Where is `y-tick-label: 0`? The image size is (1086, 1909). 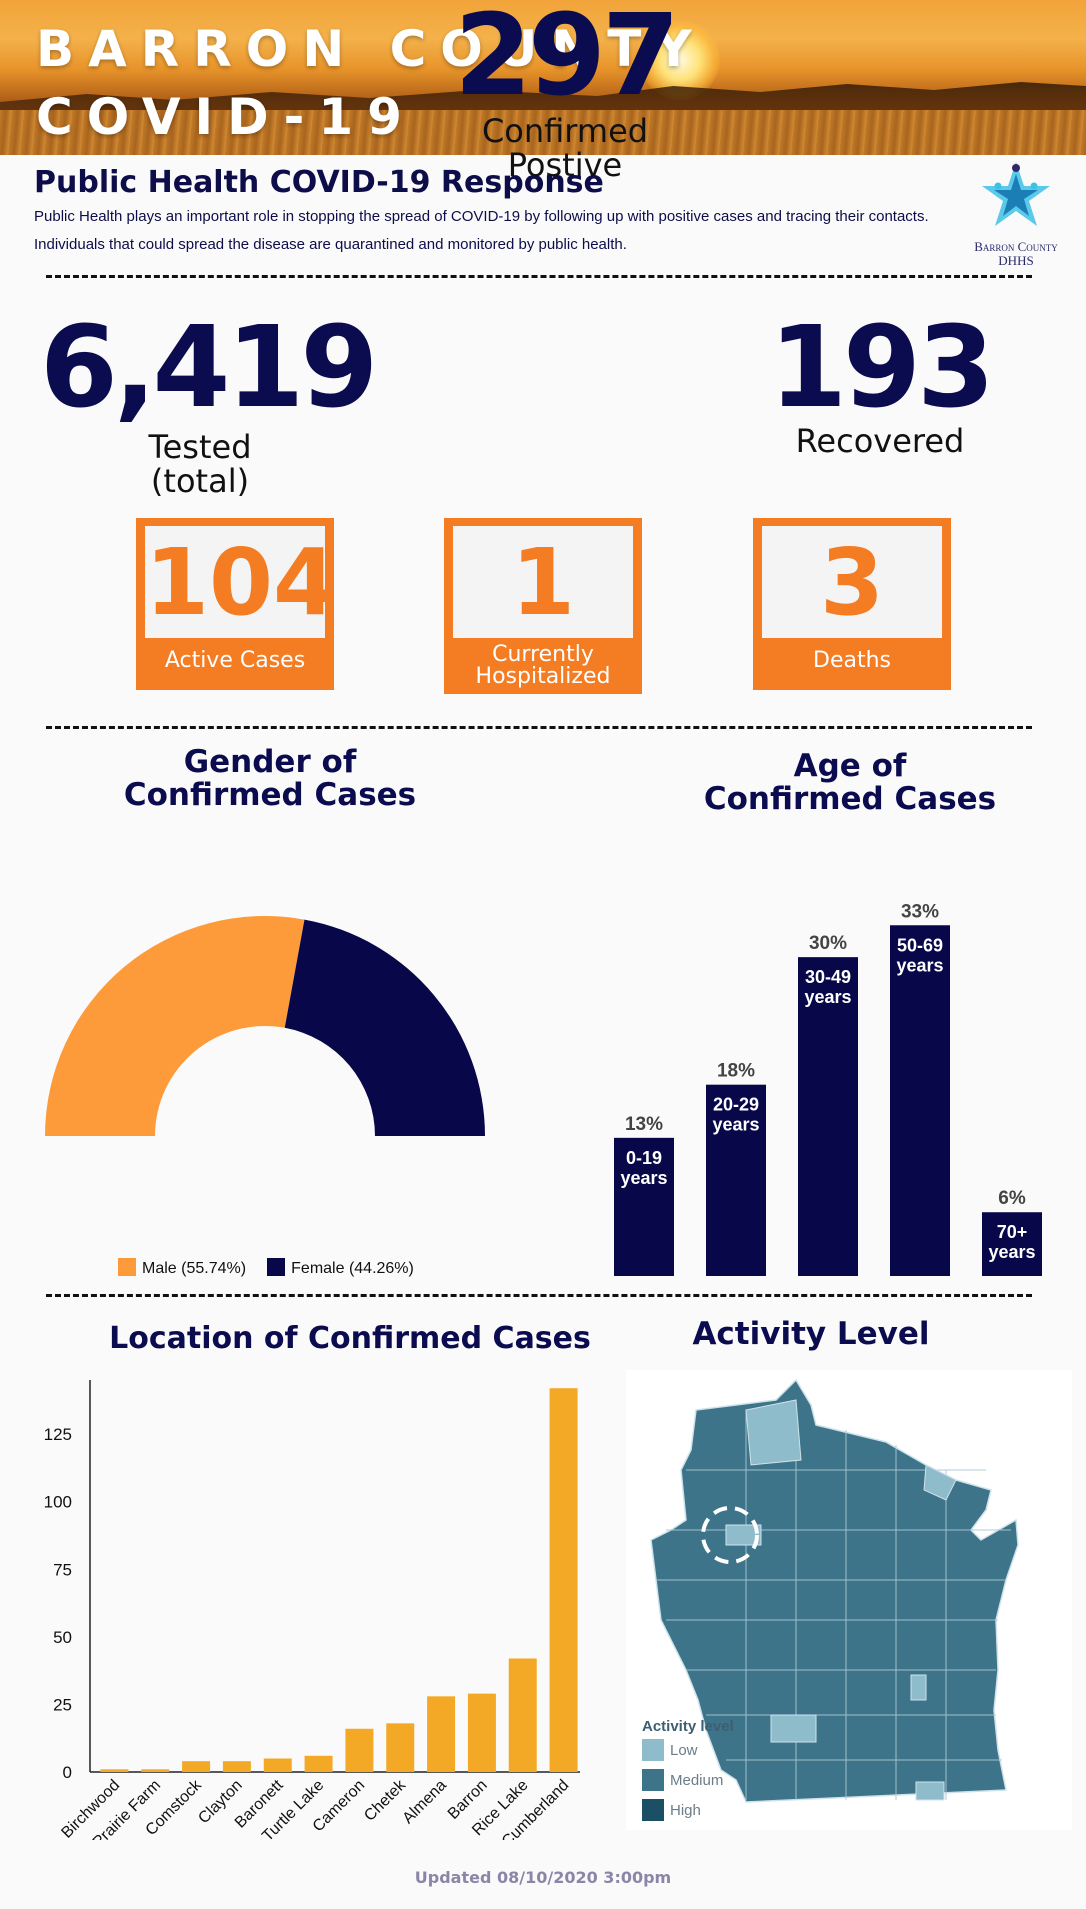 y-tick-label: 0 is located at coordinates (67, 1772).